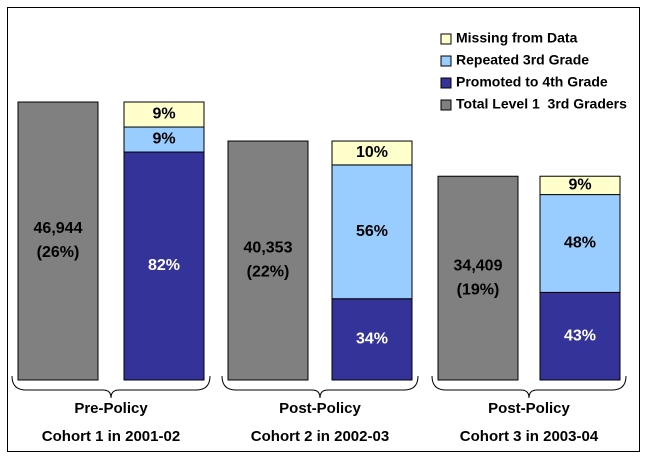  I want to click on share-label: (22%), so click(268, 272).